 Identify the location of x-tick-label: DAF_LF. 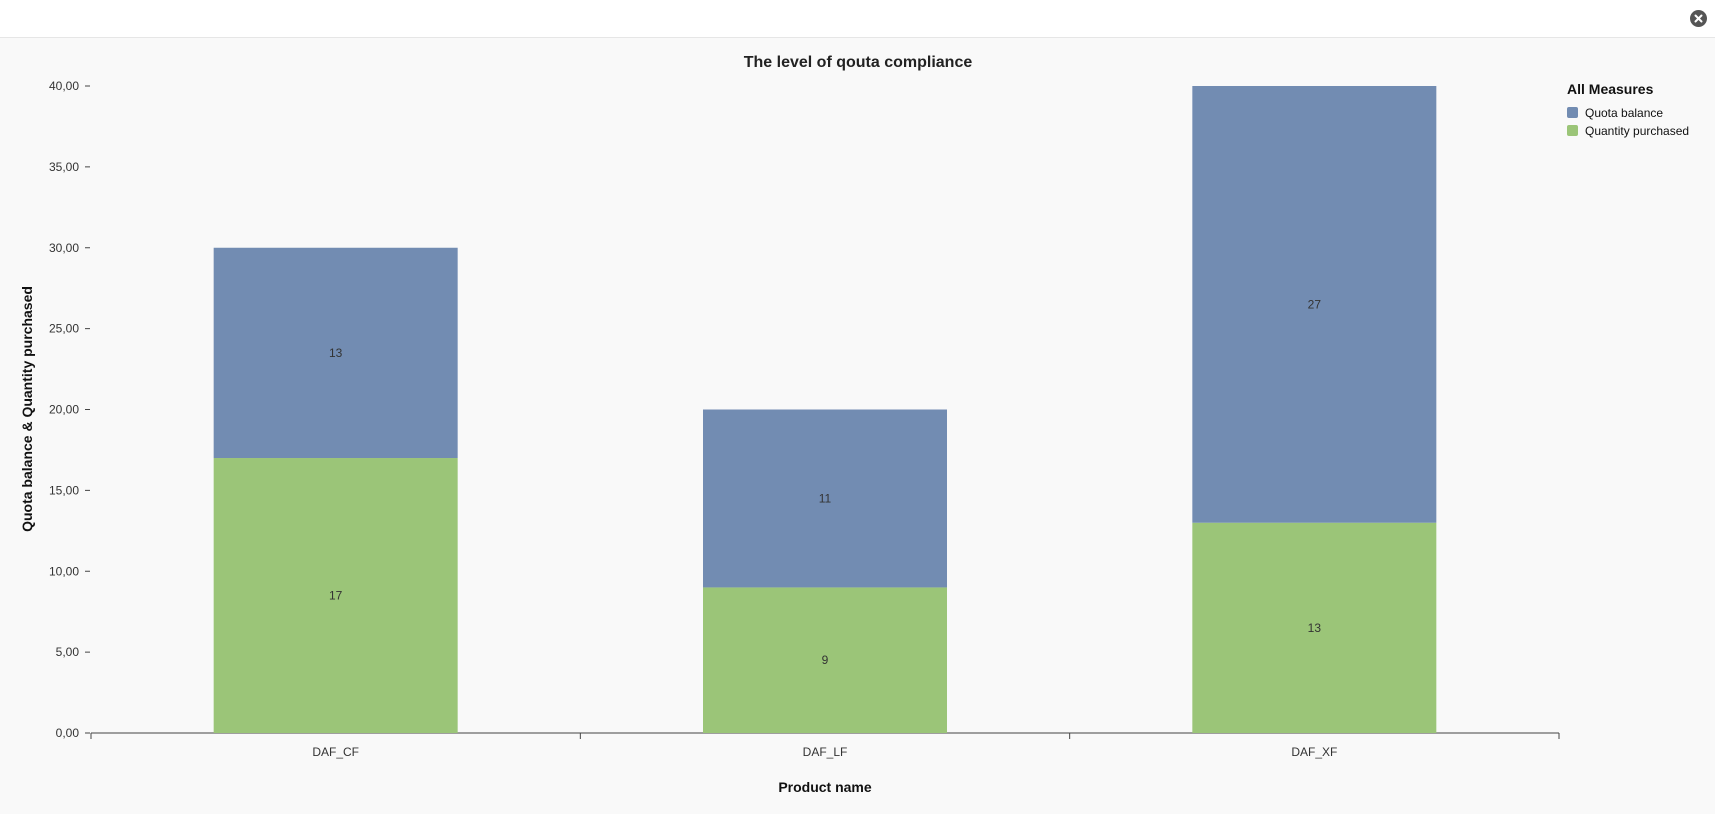
(825, 752).